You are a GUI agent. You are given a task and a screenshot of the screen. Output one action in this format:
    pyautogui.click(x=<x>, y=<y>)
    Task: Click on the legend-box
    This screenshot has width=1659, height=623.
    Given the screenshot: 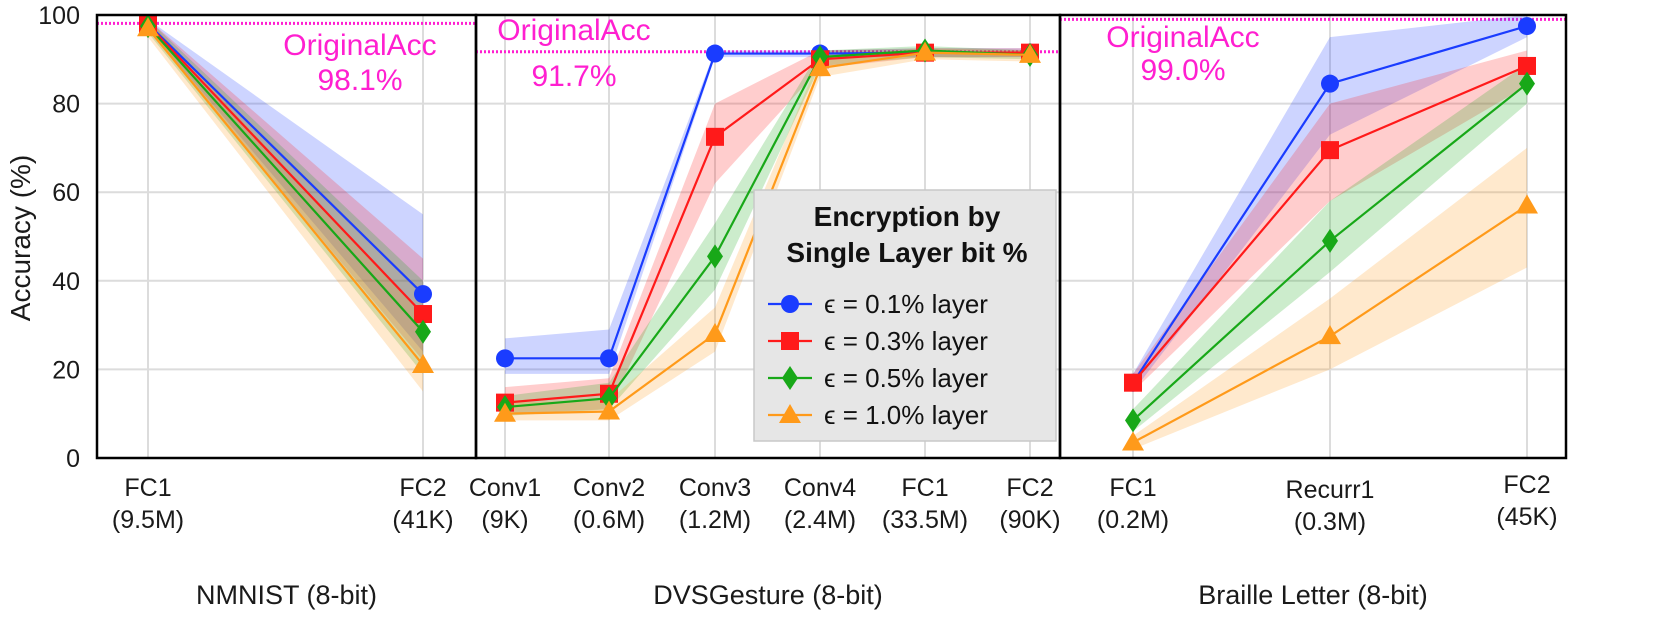 What is the action you would take?
    pyautogui.click(x=905, y=315)
    